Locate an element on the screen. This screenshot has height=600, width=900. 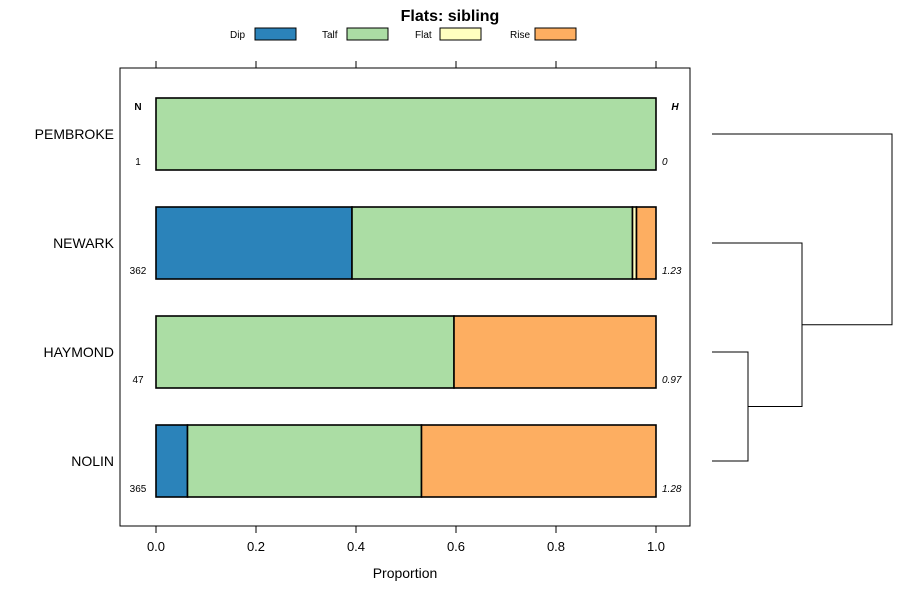
bar-newark-talf is located at coordinates (492, 243).